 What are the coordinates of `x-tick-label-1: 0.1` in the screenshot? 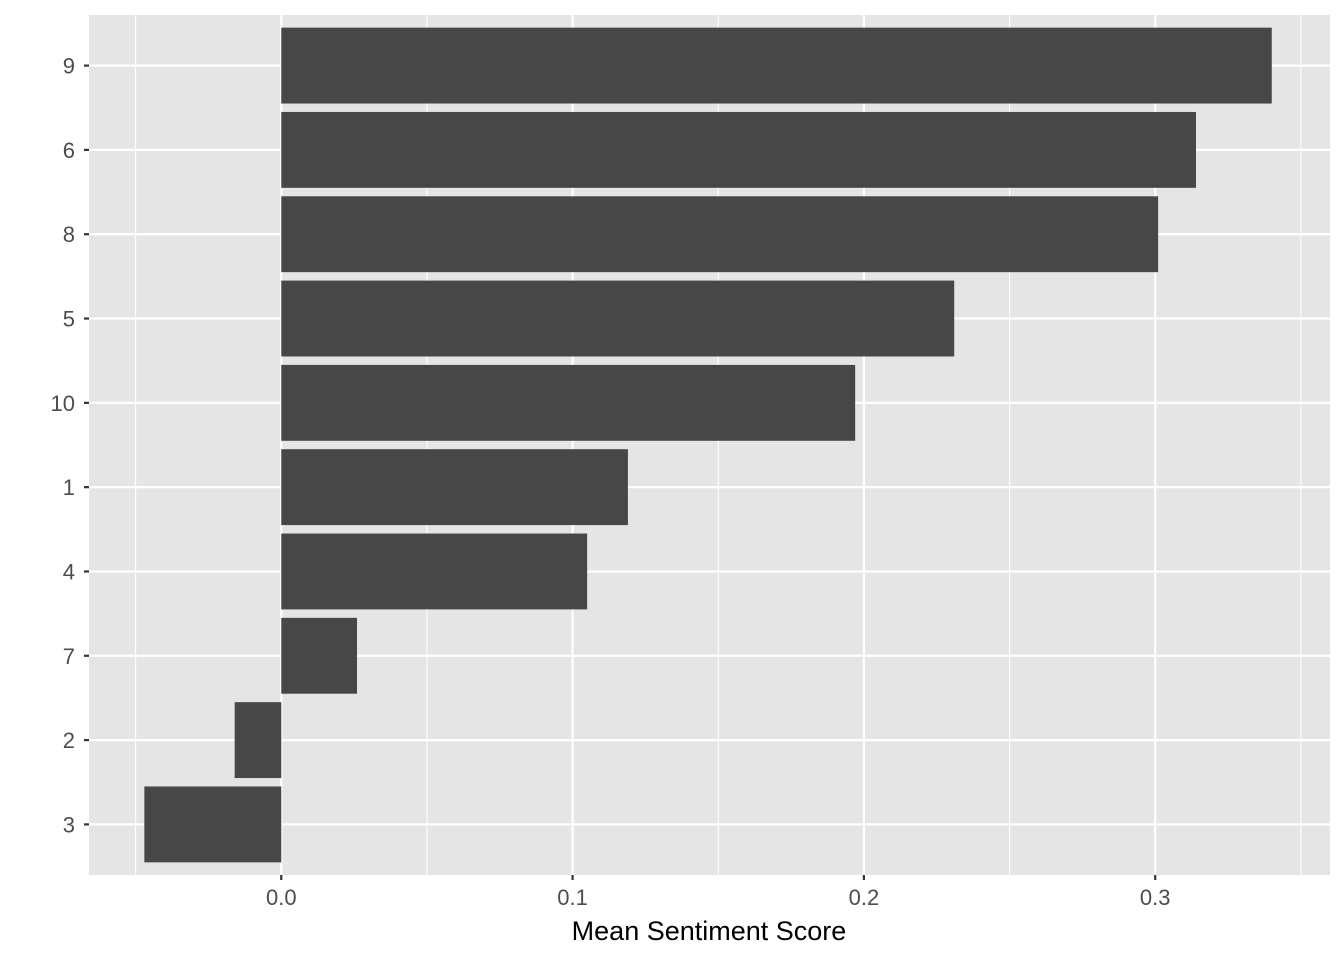 It's located at (572, 897).